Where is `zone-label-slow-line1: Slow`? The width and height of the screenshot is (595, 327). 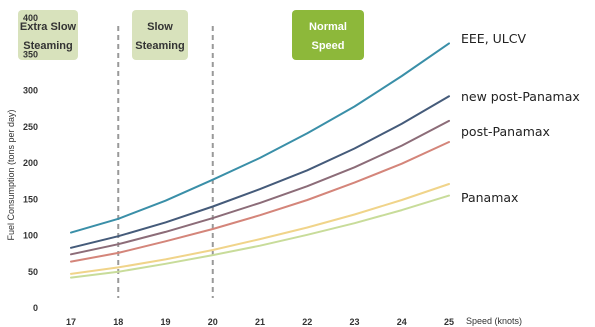
zone-label-slow-line1: Slow is located at coordinates (160, 27).